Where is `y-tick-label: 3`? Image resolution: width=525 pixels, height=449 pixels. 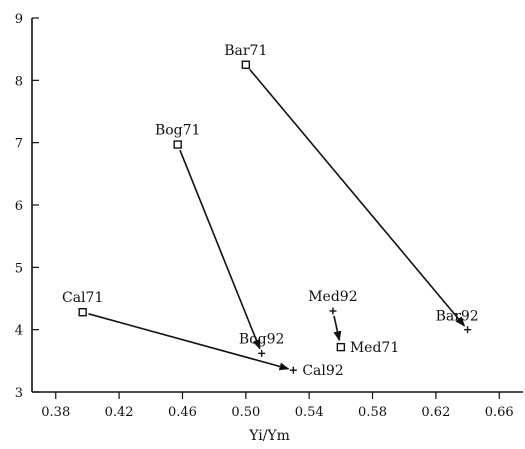
y-tick-label: 3 is located at coordinates (19, 393).